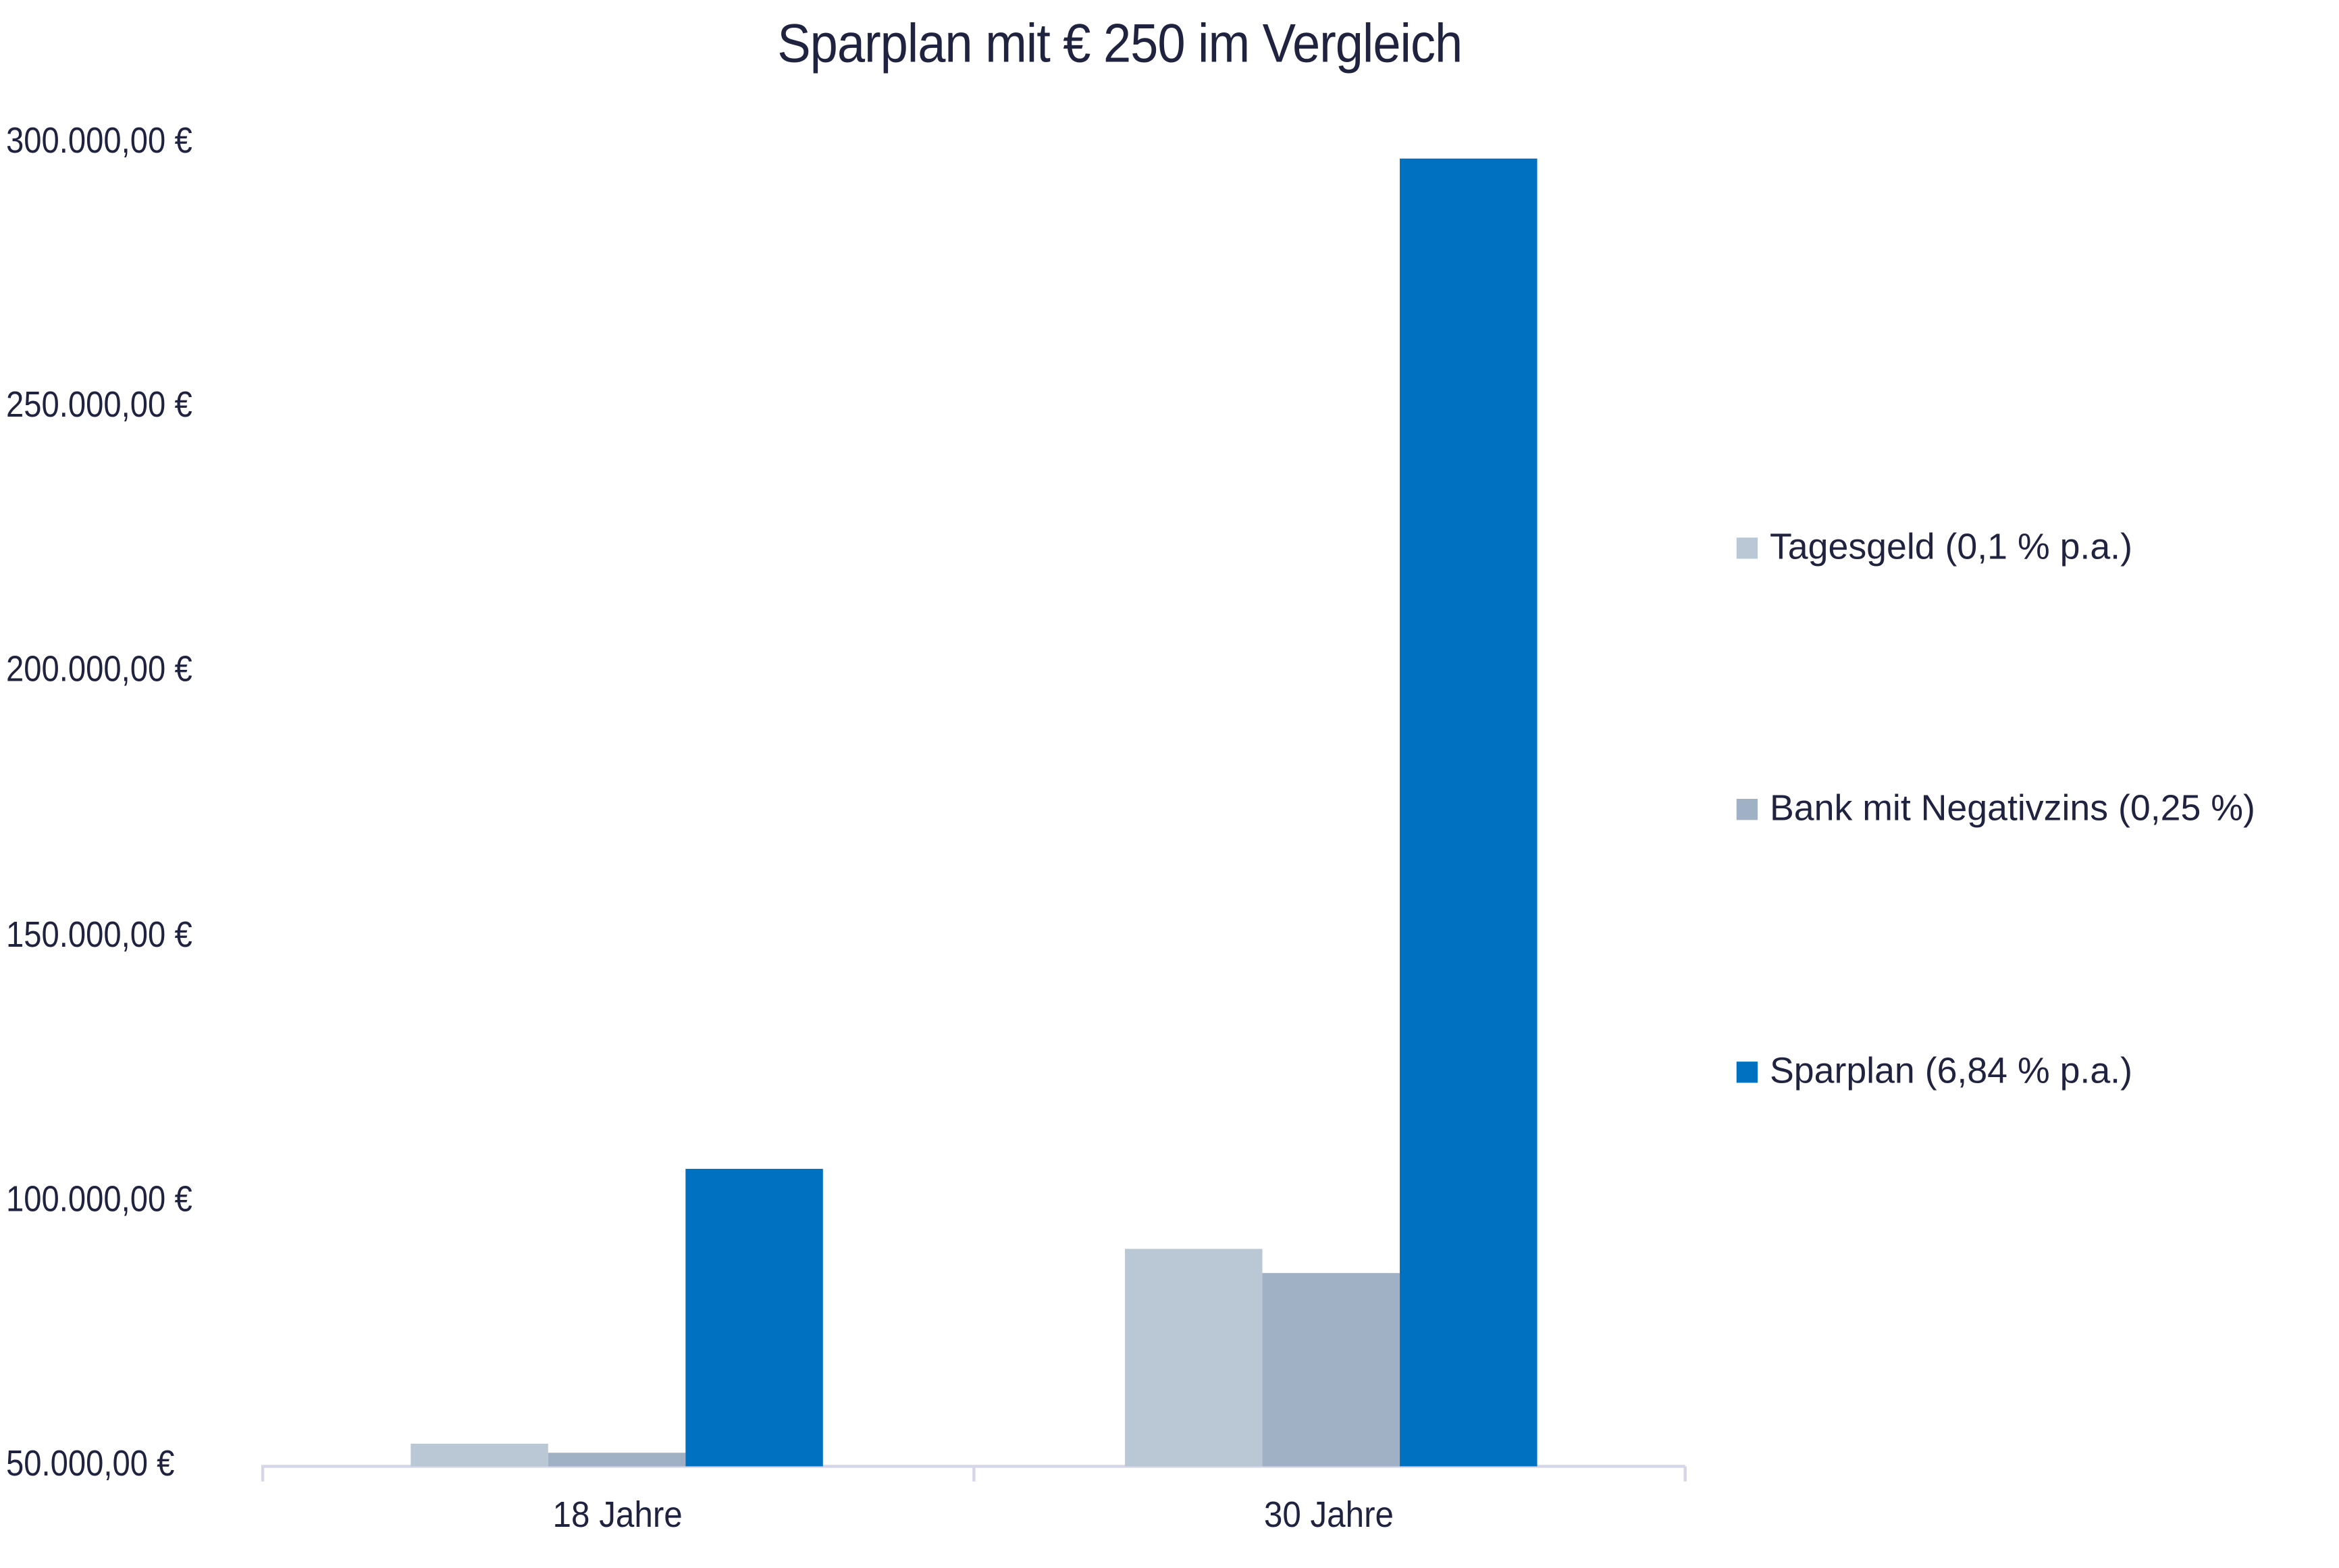 Image resolution: width=2339 pixels, height=1568 pixels. What do you see at coordinates (98, 406) in the screenshot?
I see `y-tick-label: 250.000,00 €` at bounding box center [98, 406].